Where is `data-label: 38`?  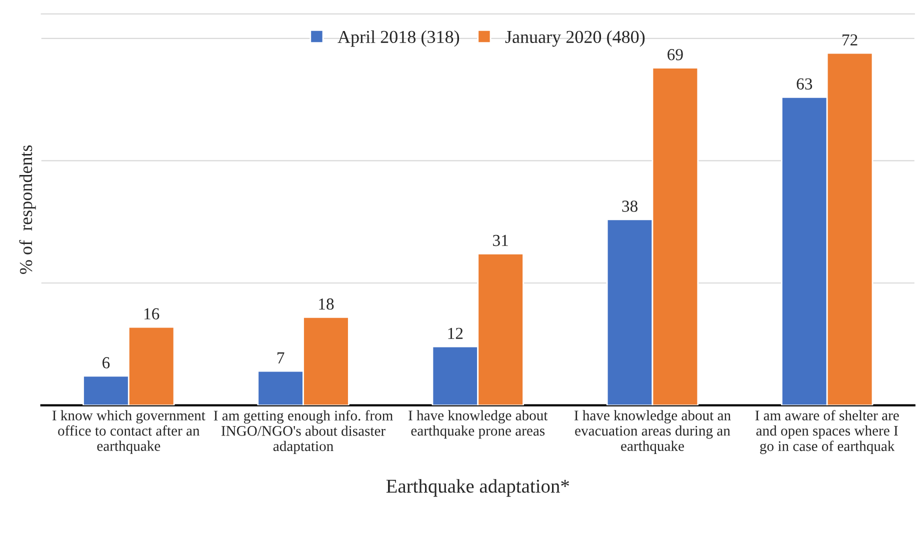 data-label: 38 is located at coordinates (630, 206).